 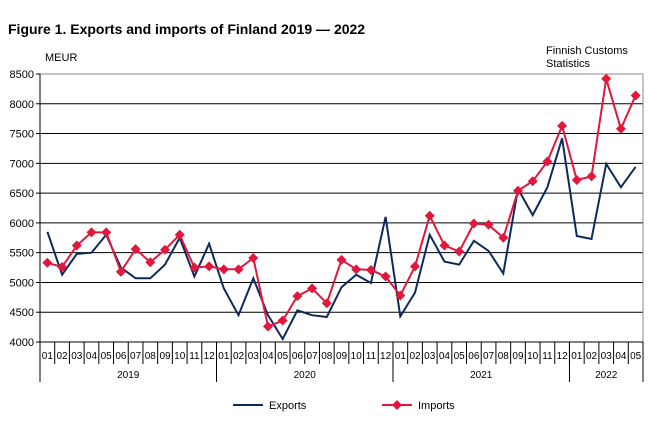 What do you see at coordinates (128, 375) in the screenshot?
I see `year-label: 2019` at bounding box center [128, 375].